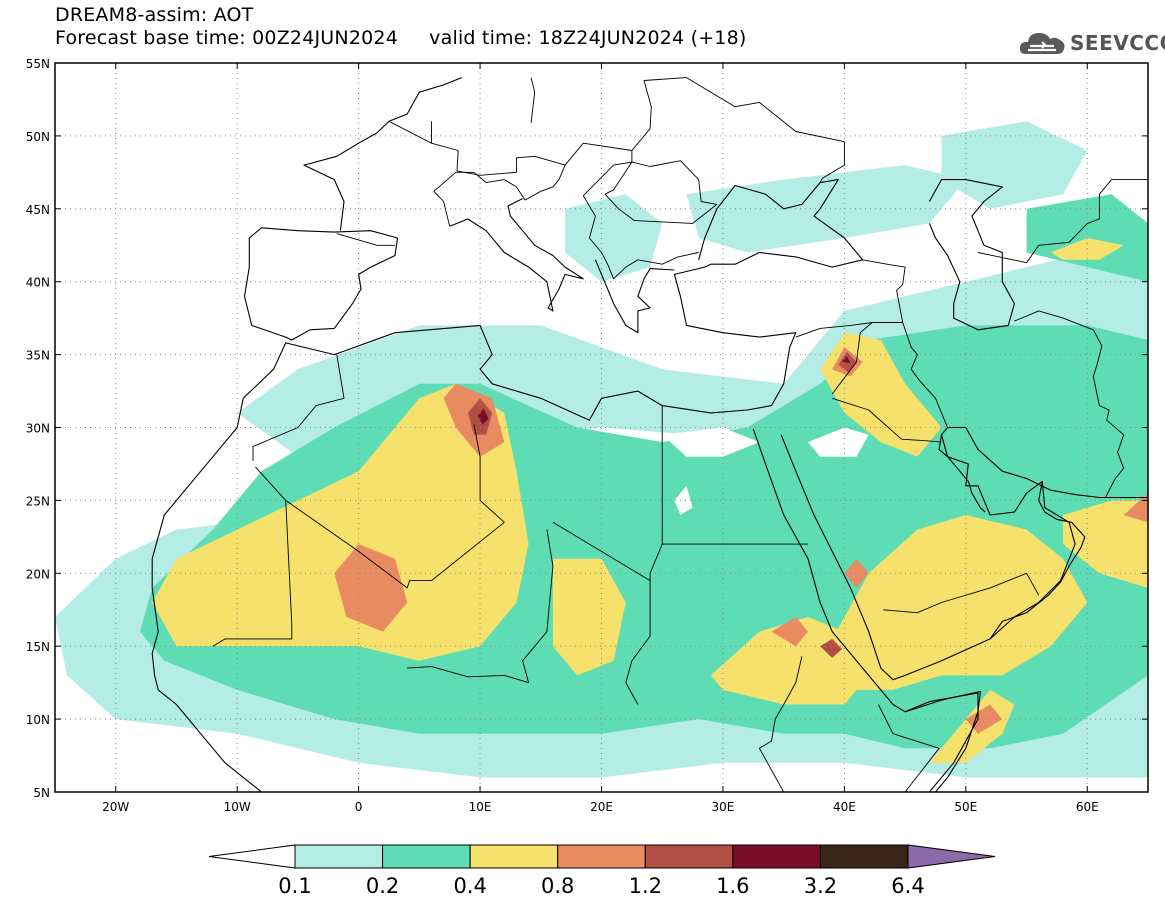 This screenshot has height=905, width=1165. I want to click on border-iraq-iran, so click(925, 375).